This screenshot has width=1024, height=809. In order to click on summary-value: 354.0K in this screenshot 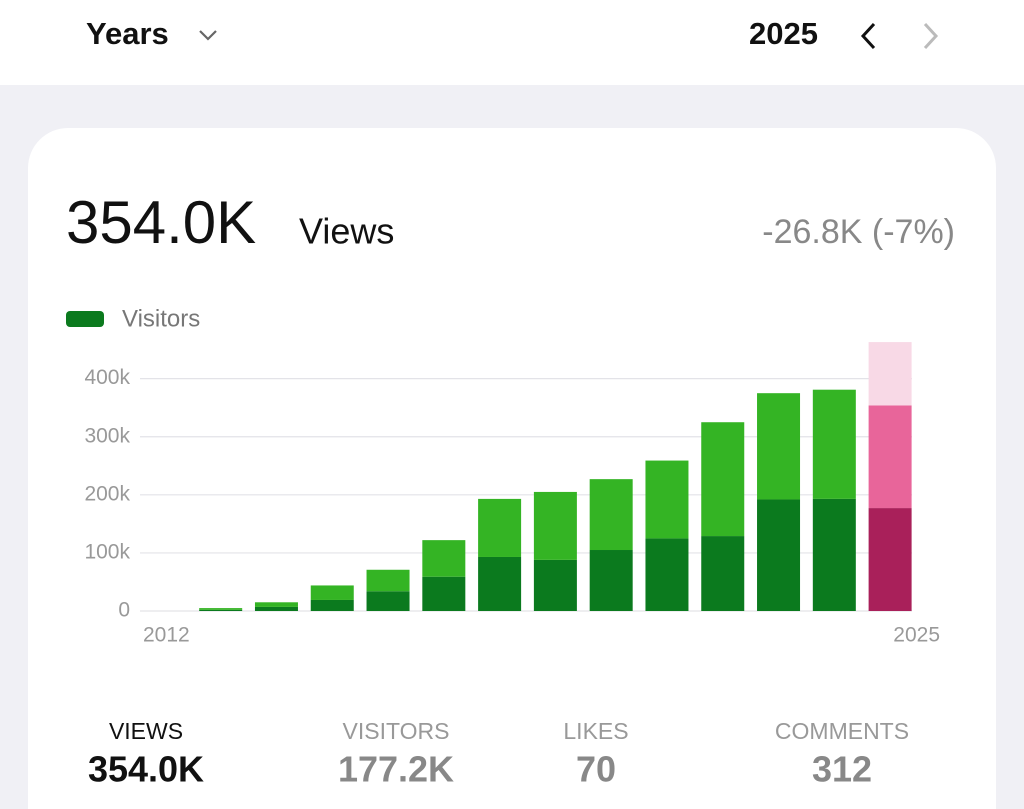, I will do `click(161, 222)`.